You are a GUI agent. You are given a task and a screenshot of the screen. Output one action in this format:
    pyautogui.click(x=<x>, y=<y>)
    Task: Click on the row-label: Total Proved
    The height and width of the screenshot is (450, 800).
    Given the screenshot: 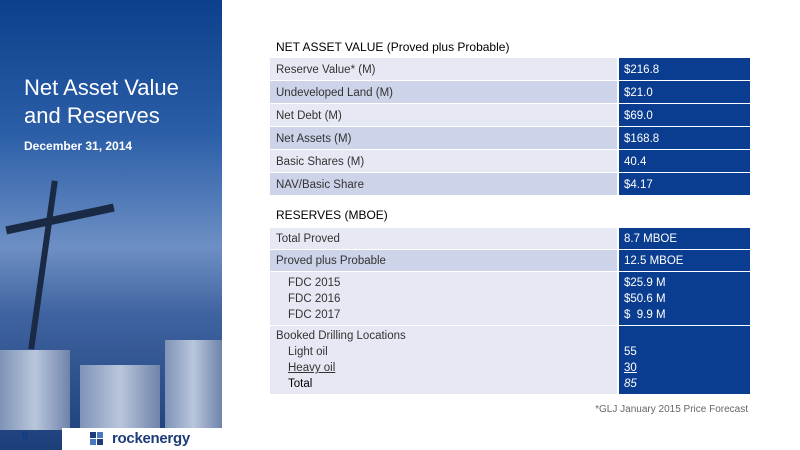 What is the action you would take?
    pyautogui.click(x=308, y=239)
    